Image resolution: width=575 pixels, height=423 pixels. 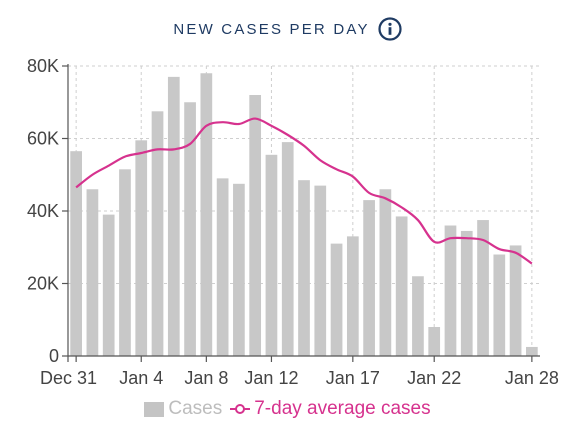 I want to click on x-tick-label-2: Jan 8, so click(x=206, y=378).